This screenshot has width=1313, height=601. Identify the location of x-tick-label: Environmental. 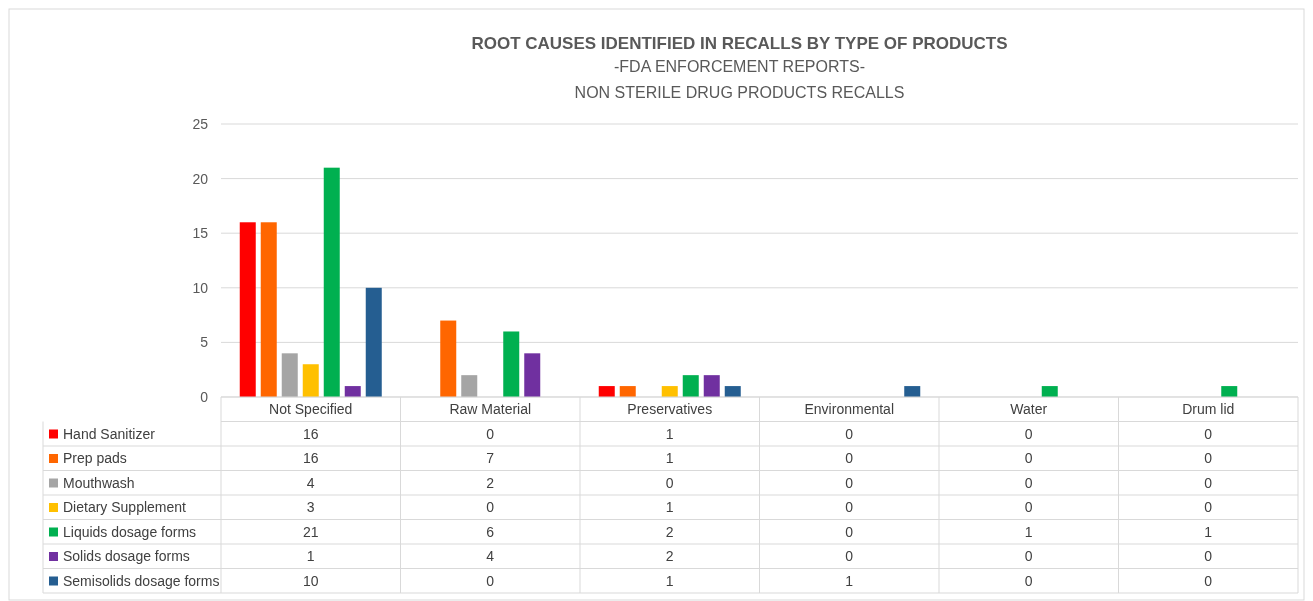
(849, 409).